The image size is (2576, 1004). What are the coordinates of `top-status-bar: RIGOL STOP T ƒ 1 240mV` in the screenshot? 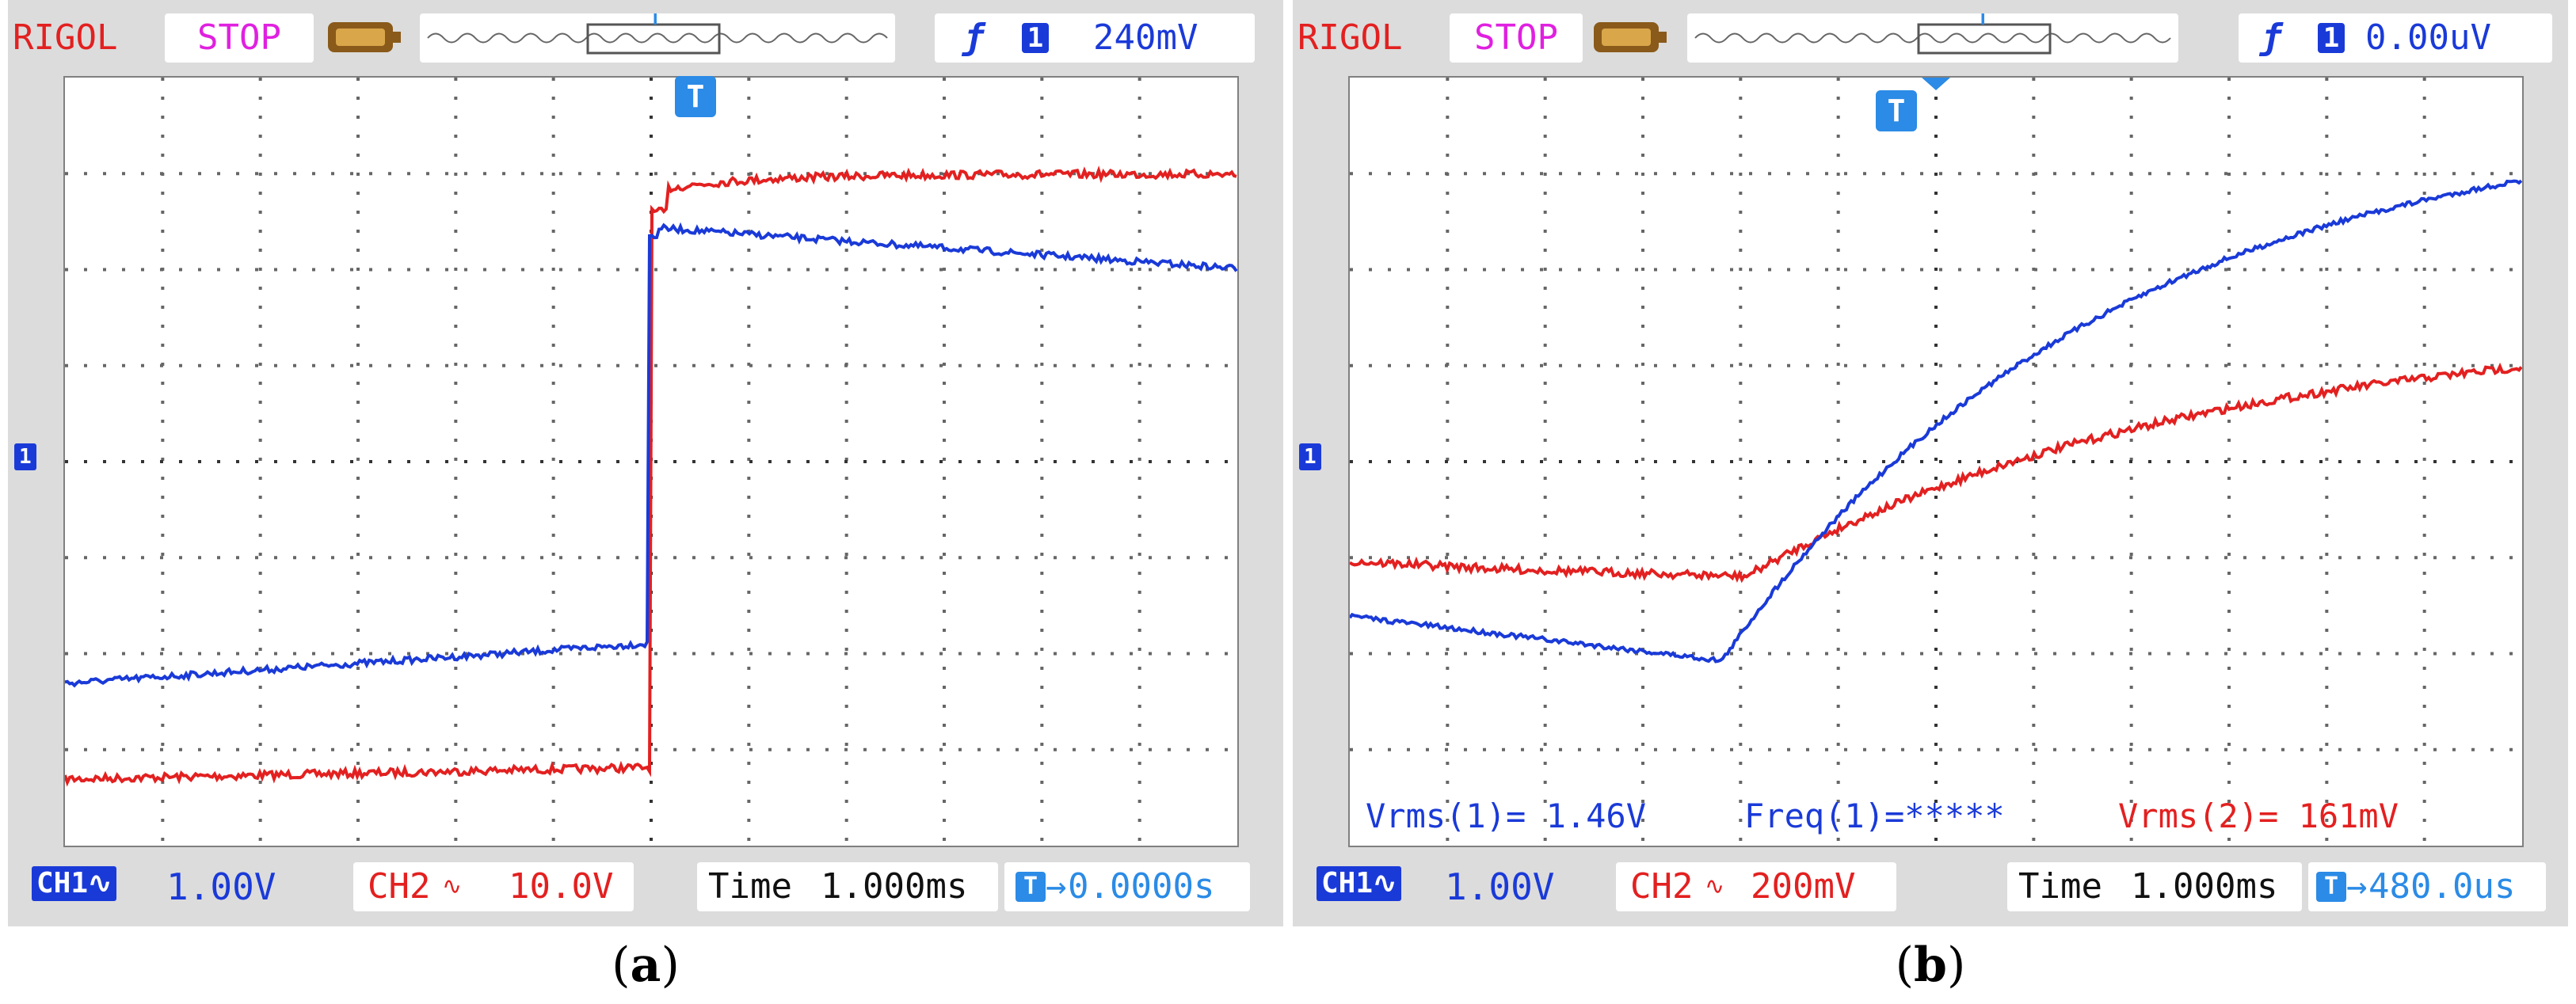 It's located at (645, 38).